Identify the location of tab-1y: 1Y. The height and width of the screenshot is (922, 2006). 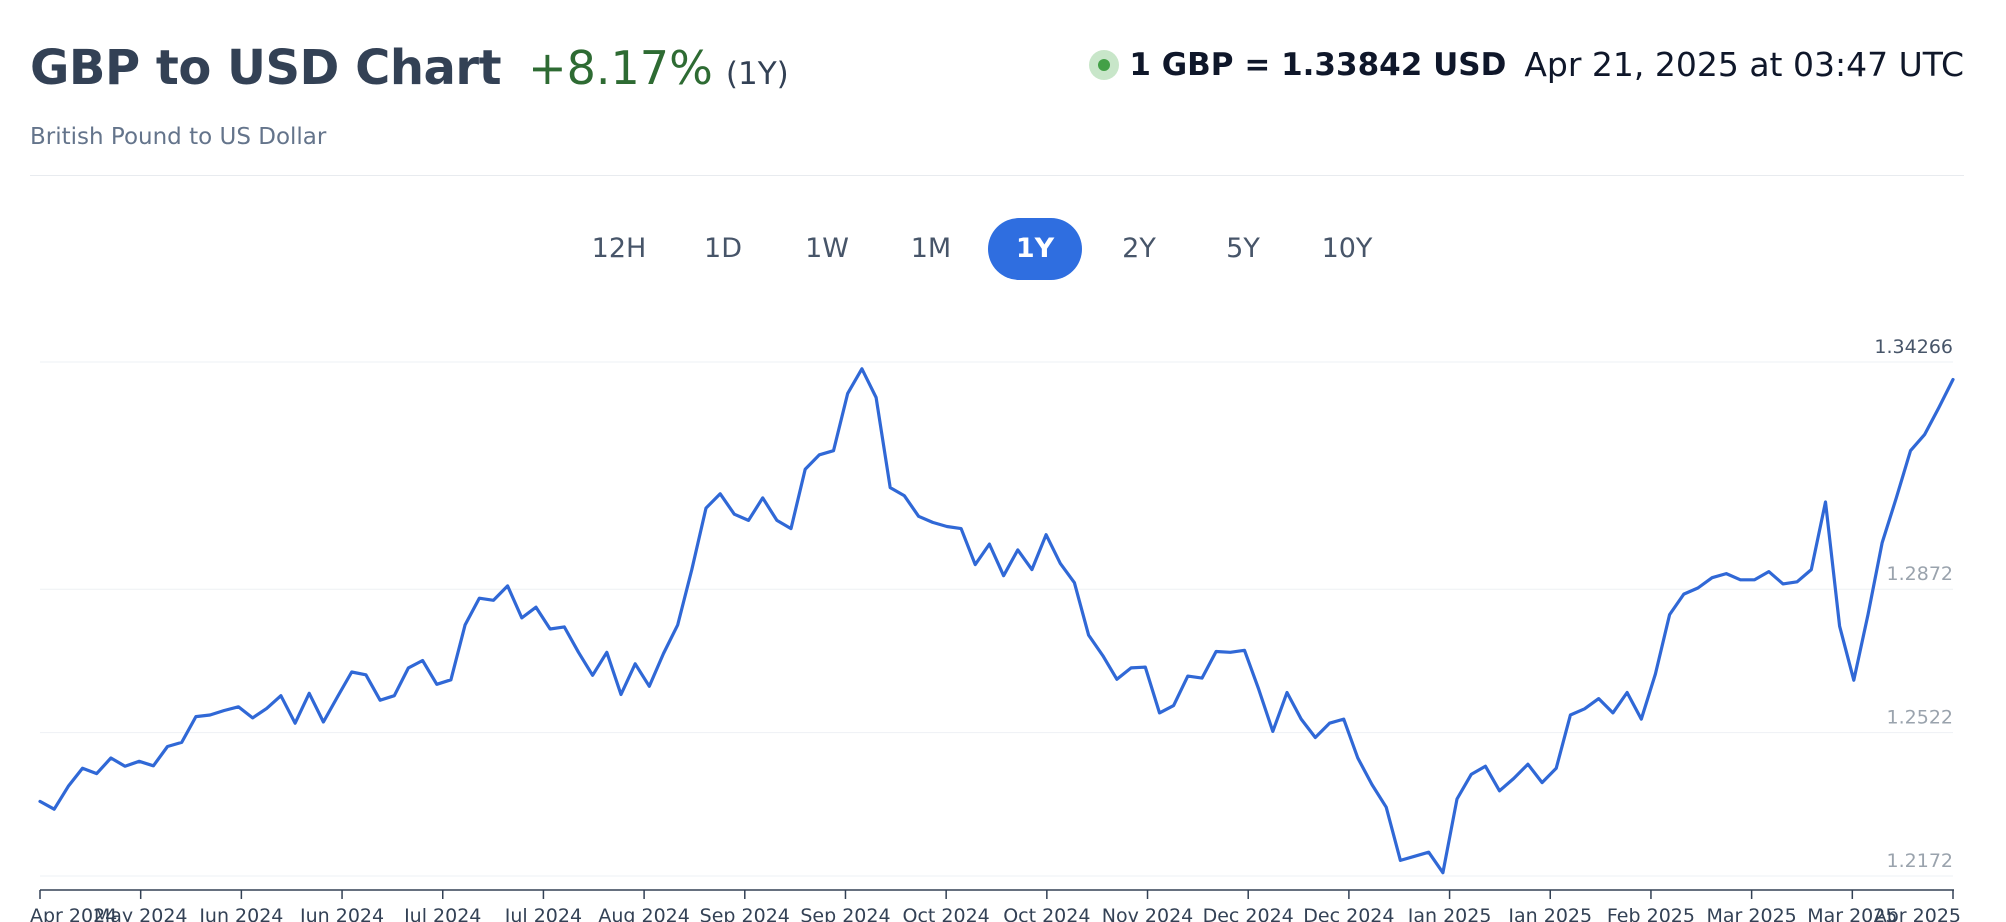
(1035, 249).